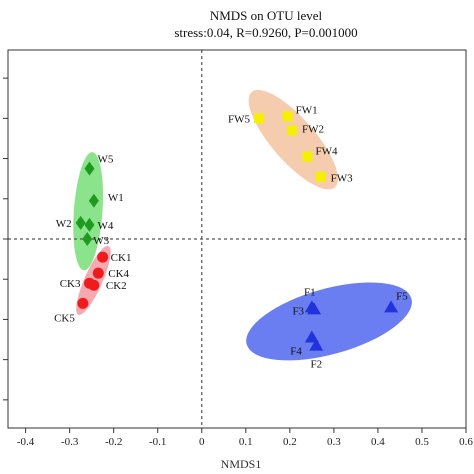 The height and width of the screenshot is (474, 474). I want to click on point-label: FW4, so click(326, 152).